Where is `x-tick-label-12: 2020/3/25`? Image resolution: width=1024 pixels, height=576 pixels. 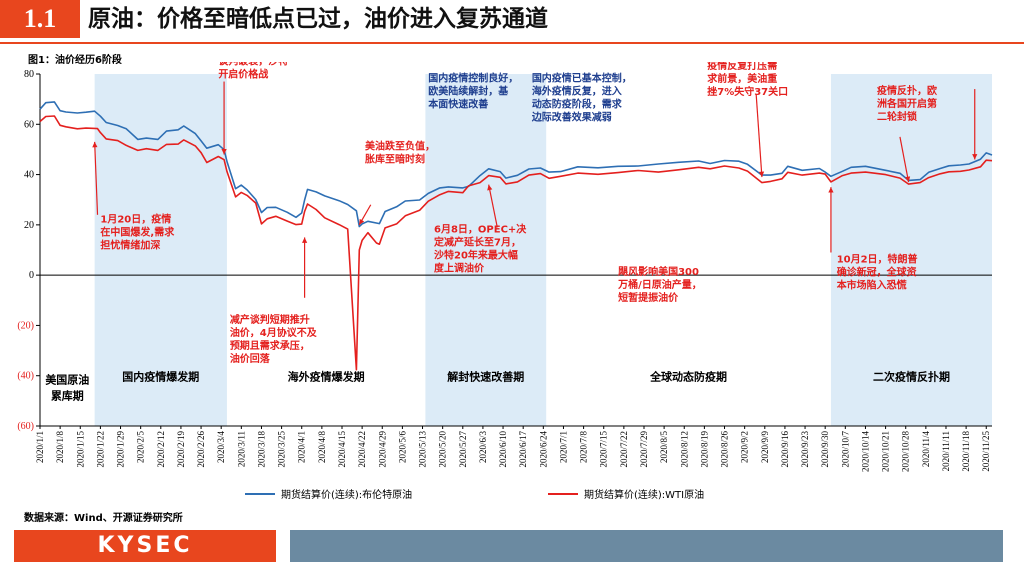 x-tick-label-12: 2020/3/25 is located at coordinates (282, 449).